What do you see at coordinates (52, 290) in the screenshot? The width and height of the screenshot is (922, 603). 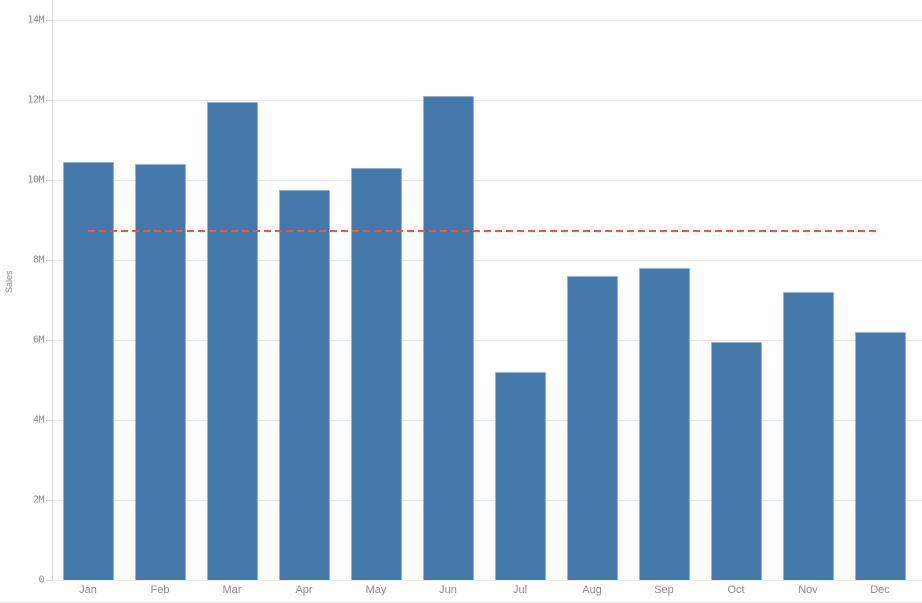 I see `y-axis-line` at bounding box center [52, 290].